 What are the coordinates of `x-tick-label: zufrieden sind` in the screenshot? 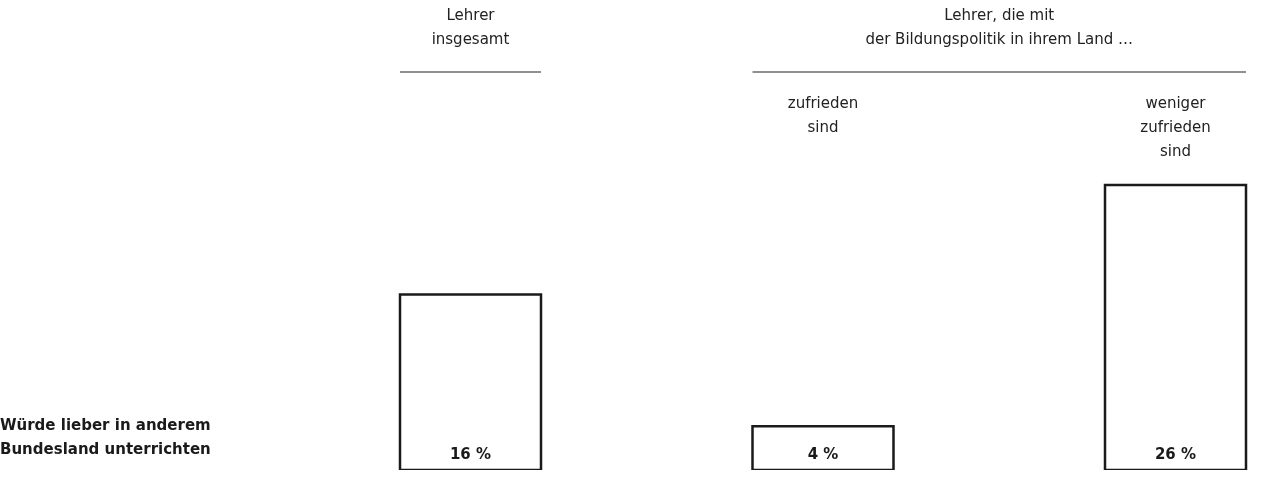 It's located at (823, 115).